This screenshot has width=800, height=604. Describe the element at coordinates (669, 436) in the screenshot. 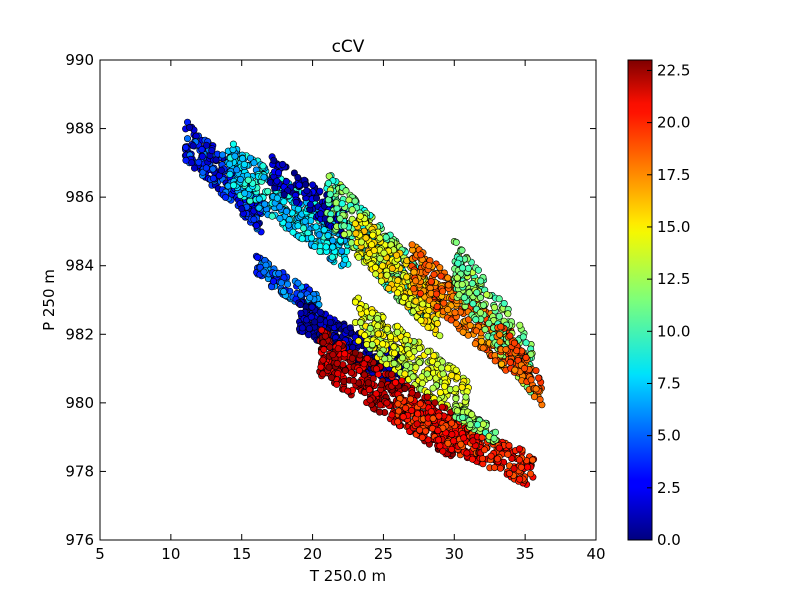

I see `colorbar-tick-label: 5.0` at that location.